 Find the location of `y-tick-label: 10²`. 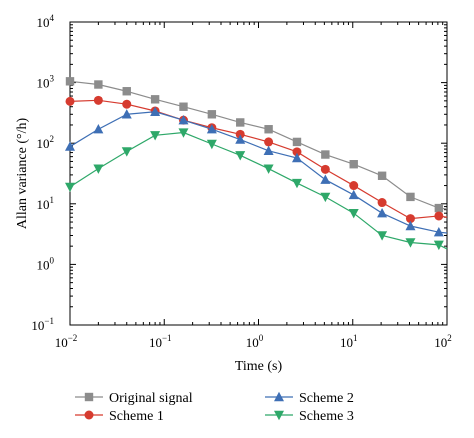

y-tick-label: 10² is located at coordinates (46, 142).